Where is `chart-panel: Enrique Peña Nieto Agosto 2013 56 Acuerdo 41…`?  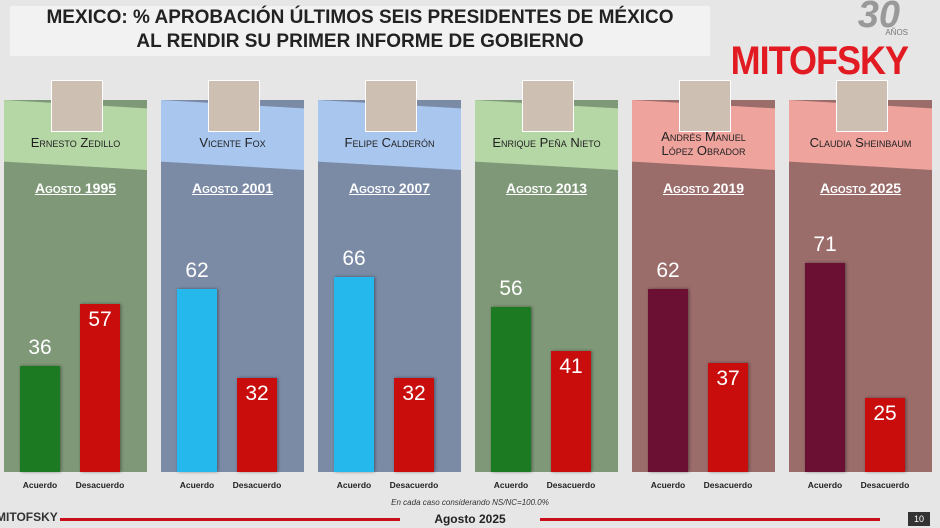 chart-panel: Enrique Peña Nieto Agosto 2013 56 Acuerdo 41… is located at coordinates (546, 285).